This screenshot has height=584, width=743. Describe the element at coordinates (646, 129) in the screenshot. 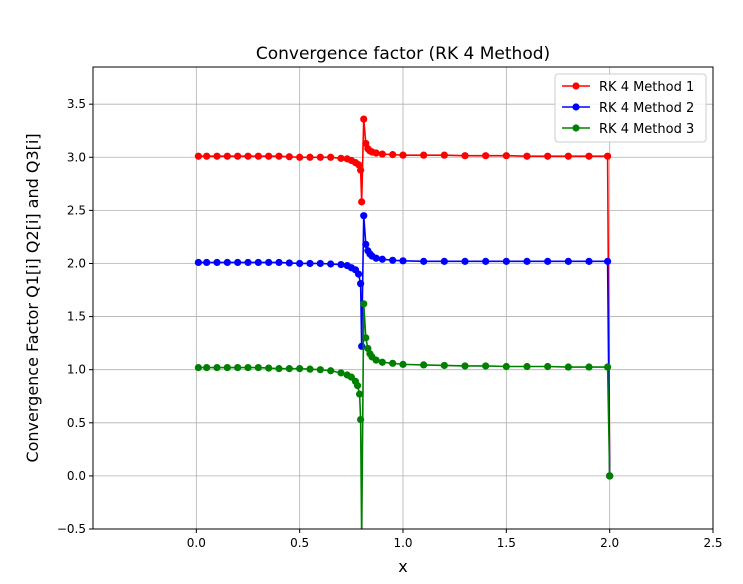

I see `legend-label: RK 4 Method 3` at that location.